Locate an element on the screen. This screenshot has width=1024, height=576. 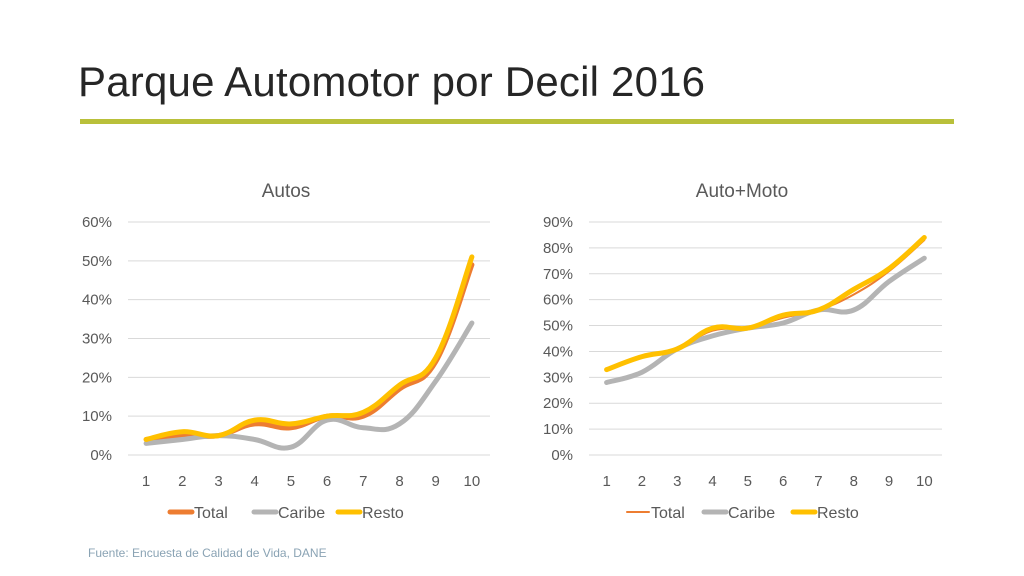
series-line-total is located at coordinates (765, 305).